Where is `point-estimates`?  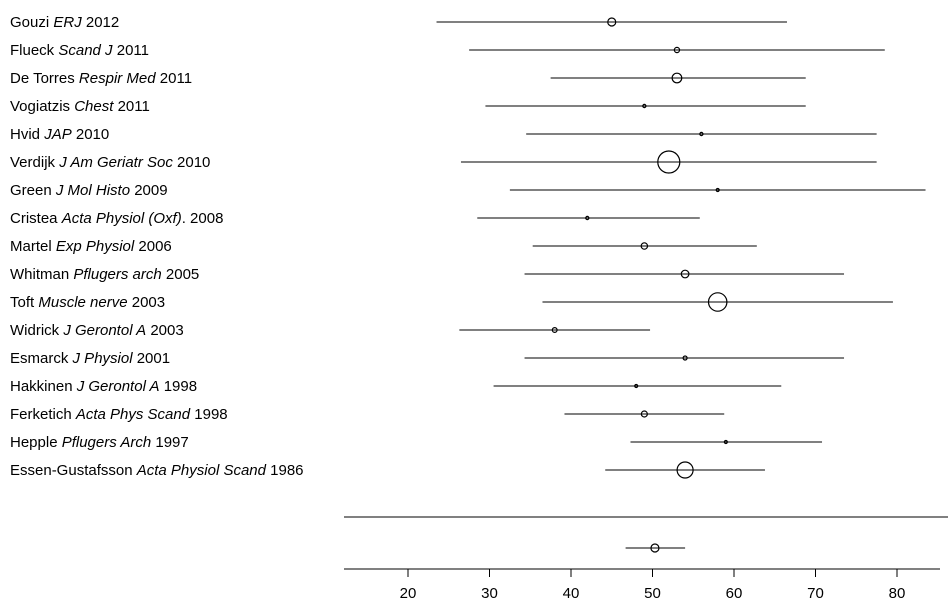 point-estimates is located at coordinates (639, 248).